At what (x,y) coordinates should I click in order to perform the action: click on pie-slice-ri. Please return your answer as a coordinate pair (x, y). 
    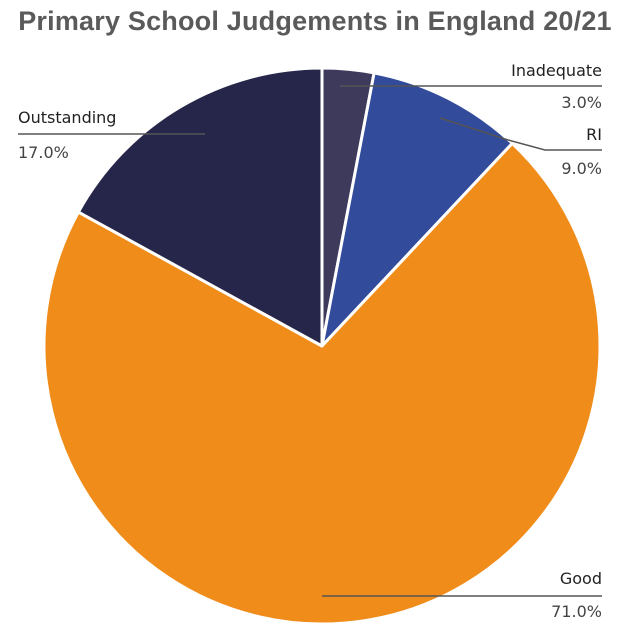
    Looking at the image, I should click on (417, 209).